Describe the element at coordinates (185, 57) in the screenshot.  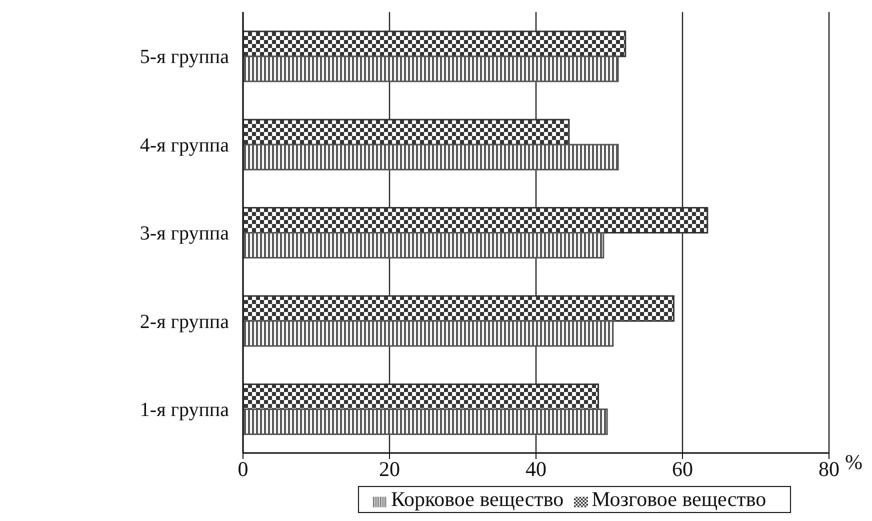
I see `y-tick-label: 5-я группа` at that location.